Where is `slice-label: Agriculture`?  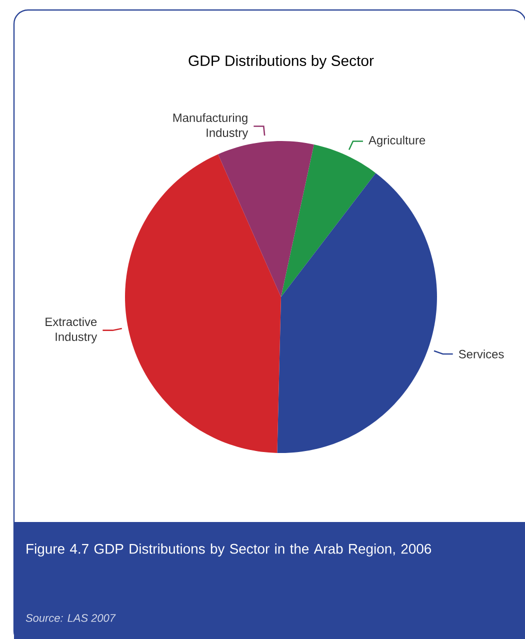 slice-label: Agriculture is located at coordinates (397, 141).